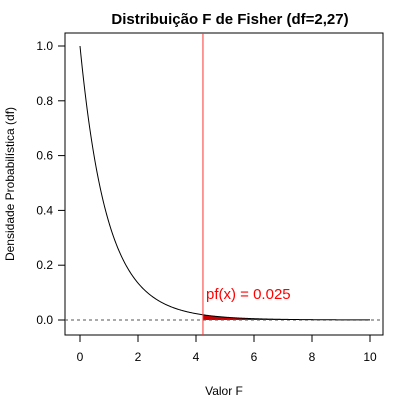 This screenshot has height=400, width=400. Describe the element at coordinates (44, 101) in the screenshot. I see `y-tick-label: 0.8` at that location.